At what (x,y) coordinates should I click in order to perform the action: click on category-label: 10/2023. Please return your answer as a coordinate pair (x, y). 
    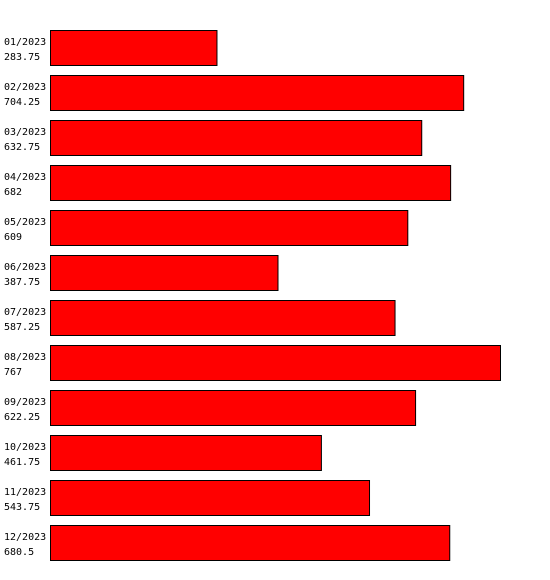
    Looking at the image, I should click on (25, 447).